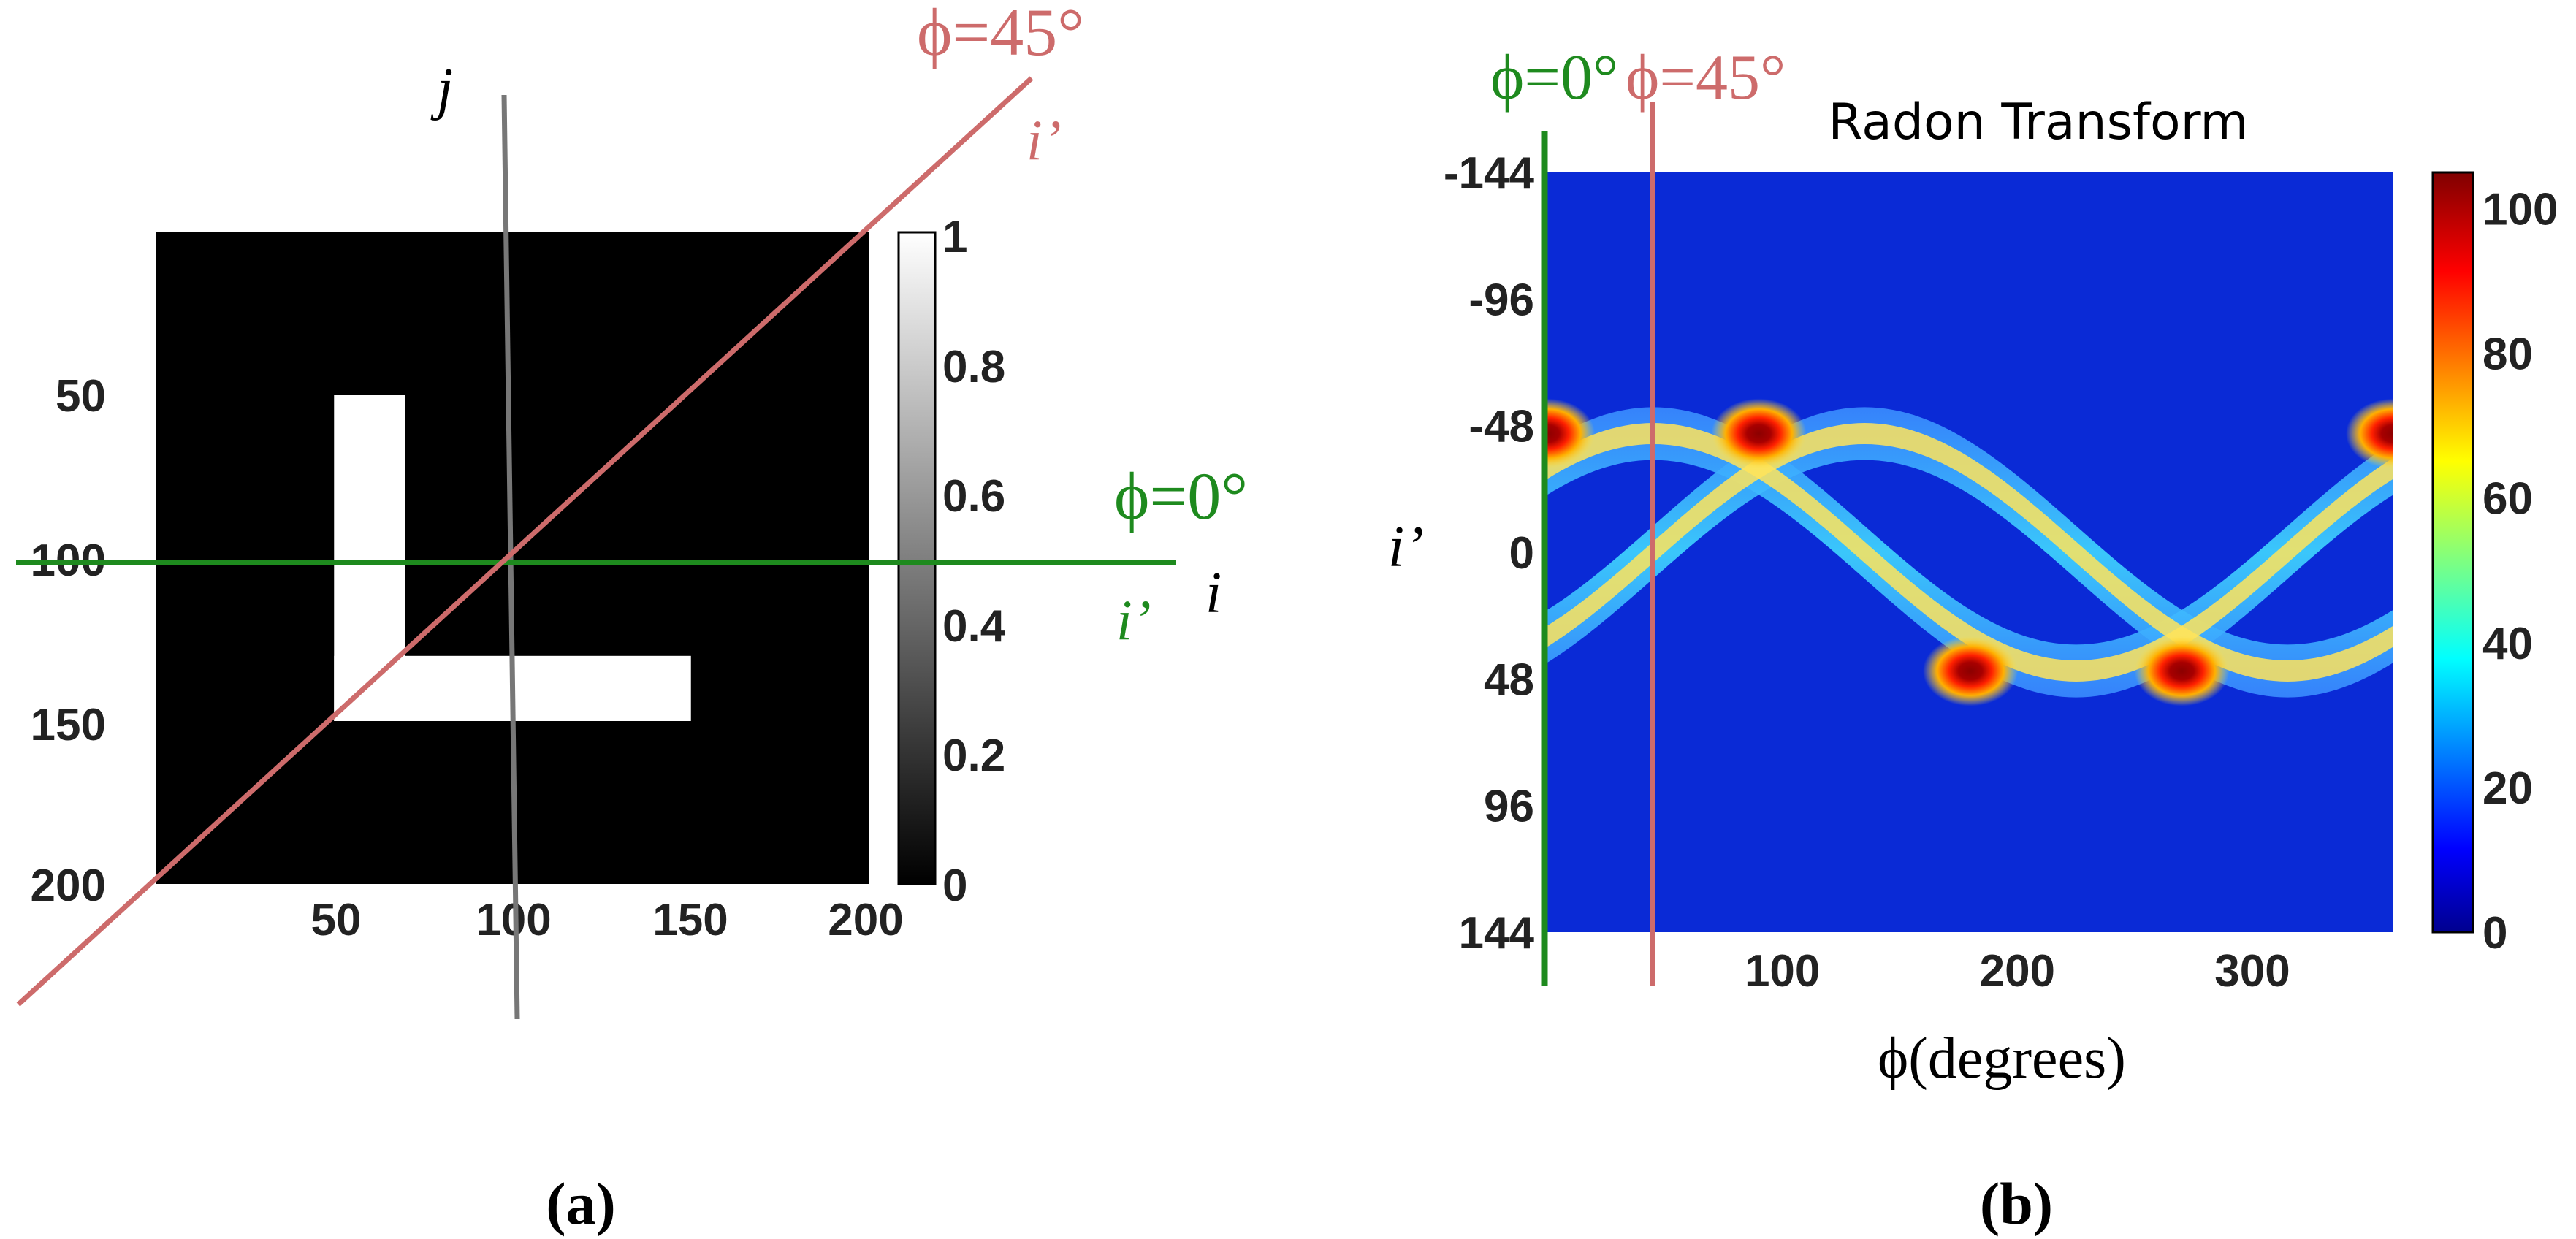 Image resolution: width=2576 pixels, height=1239 pixels. What do you see at coordinates (68, 725) in the screenshot?
I see `y-tick-label: 150` at bounding box center [68, 725].